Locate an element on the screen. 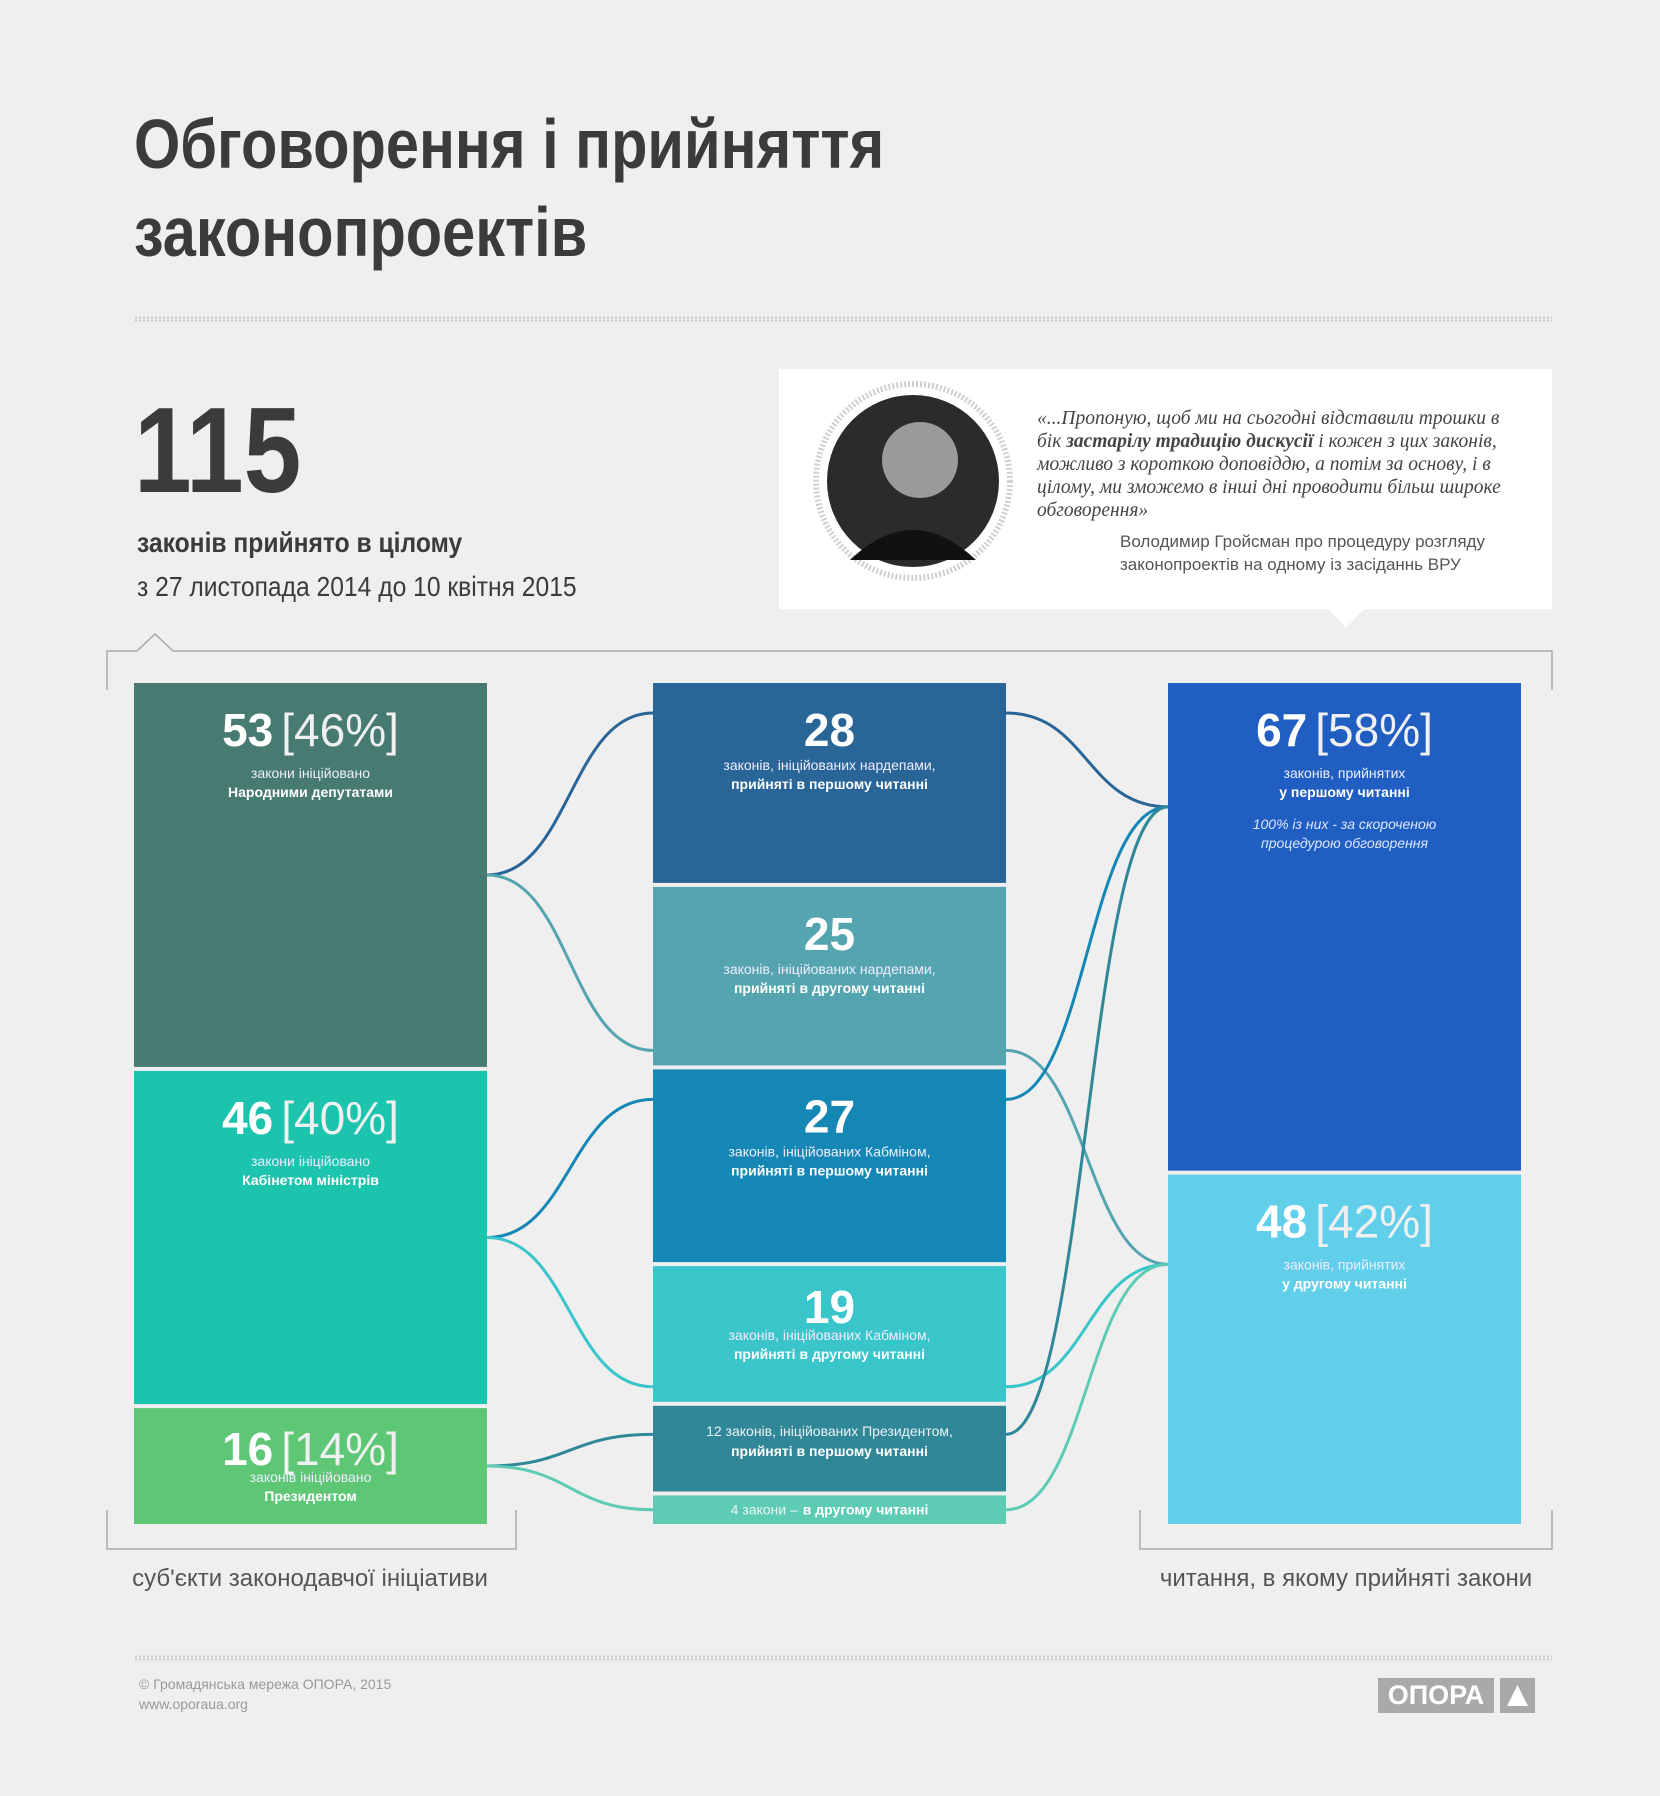 The height and width of the screenshot is (1796, 1660). node-caption-bold: Президентом is located at coordinates (310, 1496).